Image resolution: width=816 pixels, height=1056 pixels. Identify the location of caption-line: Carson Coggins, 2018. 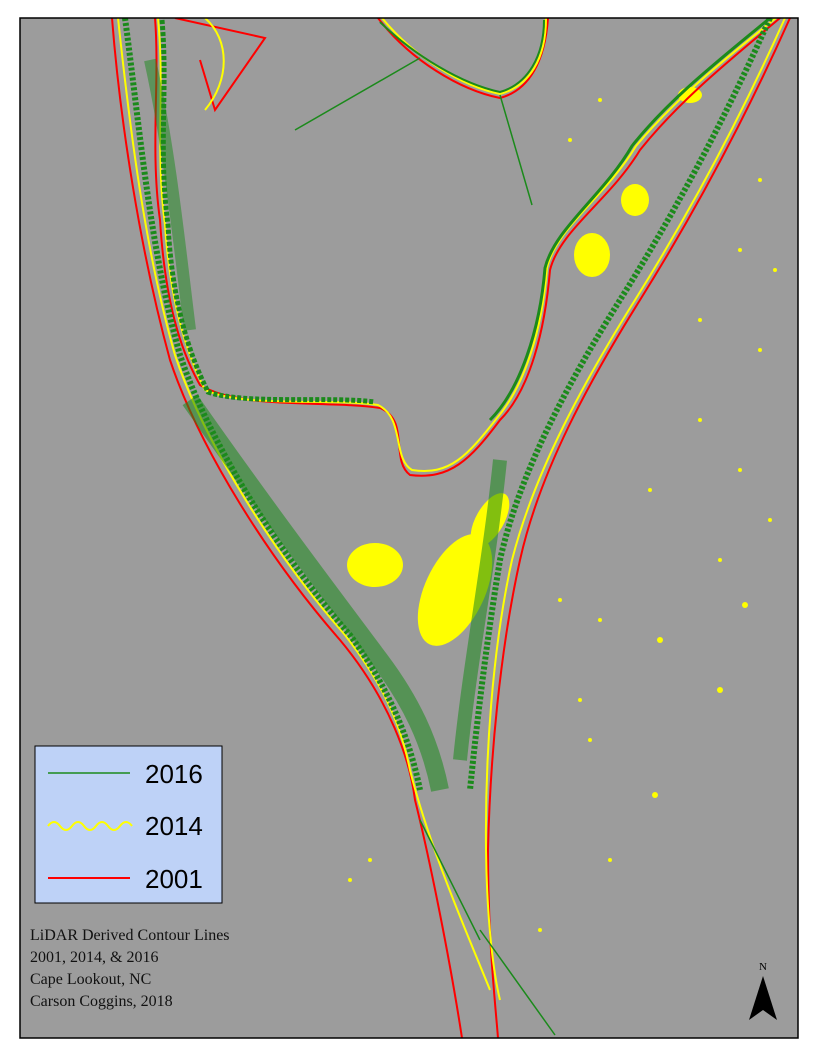
(101, 1001).